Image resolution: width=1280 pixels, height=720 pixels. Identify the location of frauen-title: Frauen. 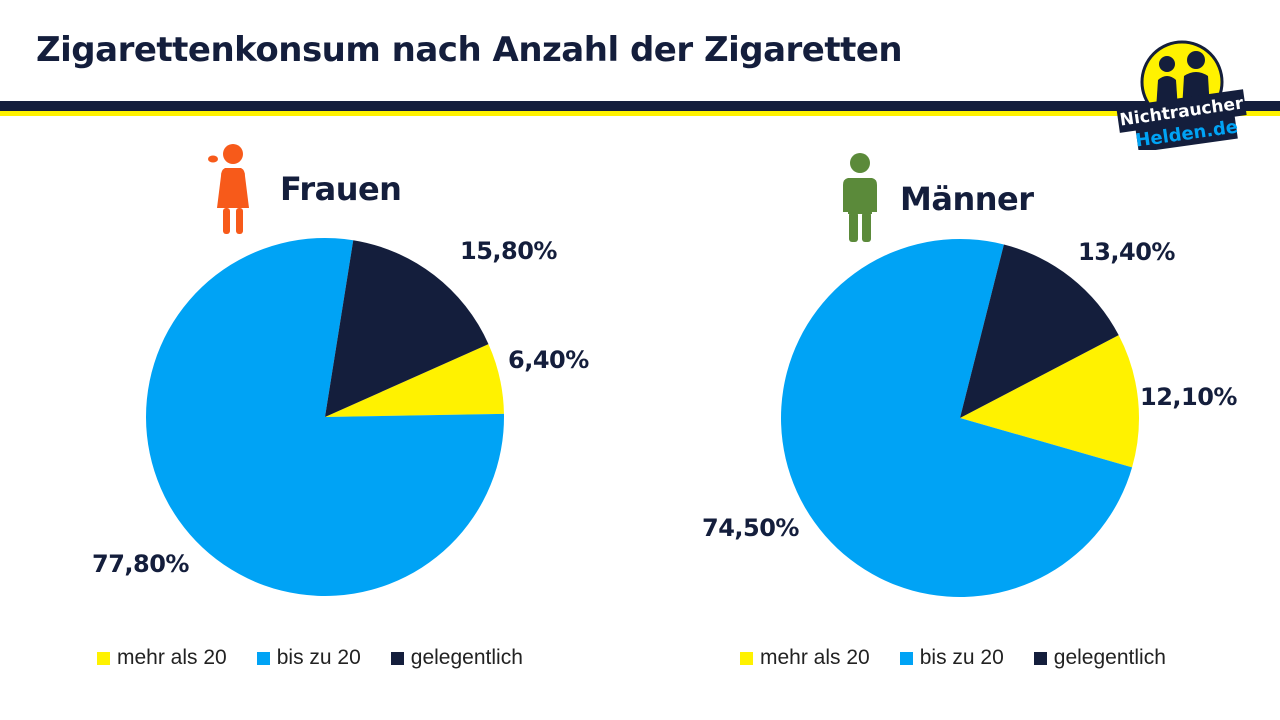
(341, 189).